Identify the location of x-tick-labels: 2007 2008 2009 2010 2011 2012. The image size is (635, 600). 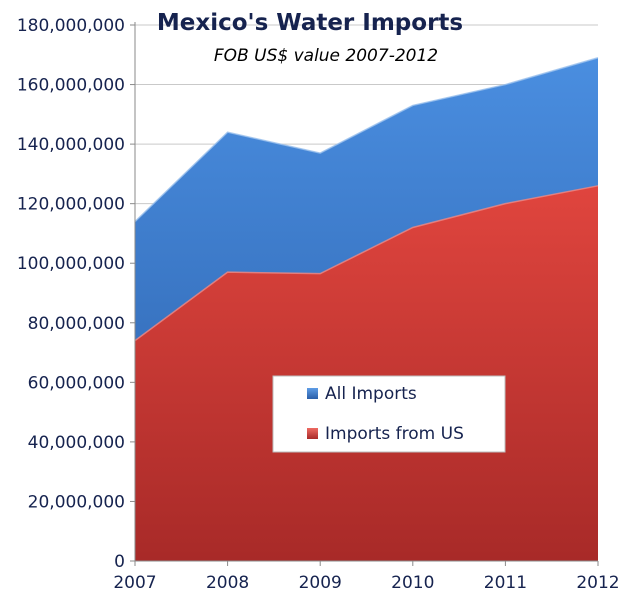
(366, 577).